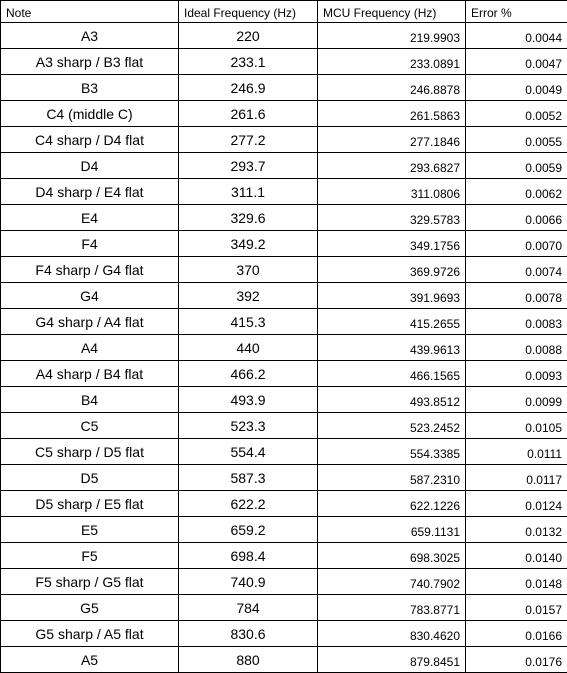  Describe the element at coordinates (516, 556) in the screenshot. I see `cell-error-percent: 0.0140` at that location.